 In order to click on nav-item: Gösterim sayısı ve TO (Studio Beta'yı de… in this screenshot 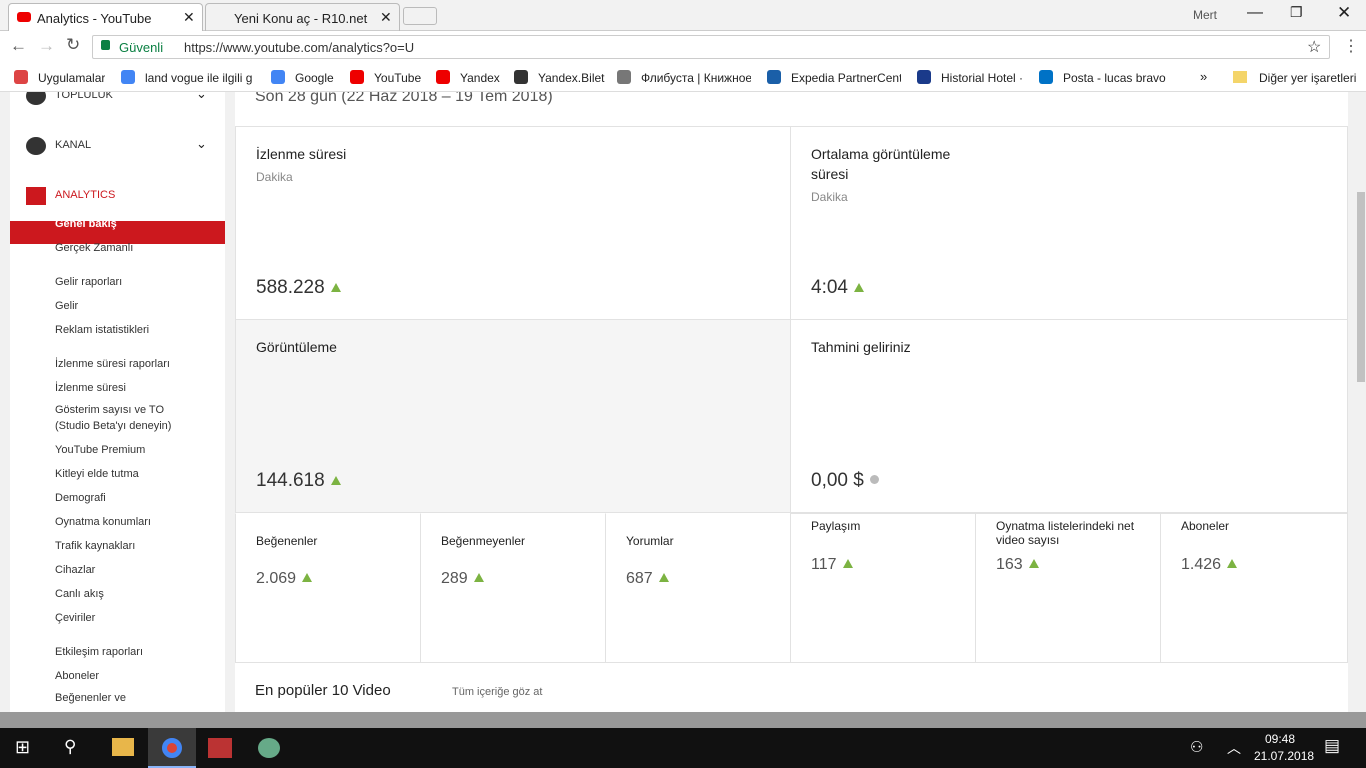, I will do `click(113, 418)`.